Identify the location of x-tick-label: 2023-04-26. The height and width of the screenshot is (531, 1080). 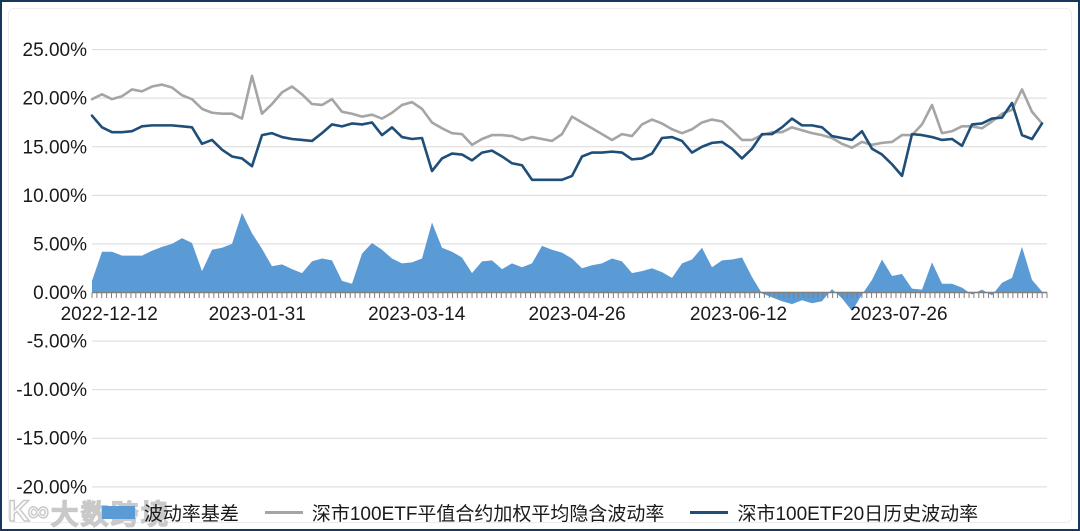
(577, 314).